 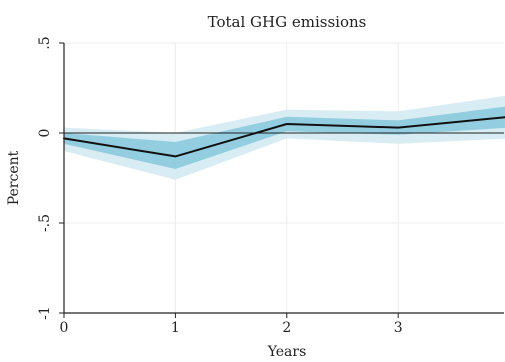 What do you see at coordinates (45, 223) in the screenshot?
I see `y-tick-label: -.5` at bounding box center [45, 223].